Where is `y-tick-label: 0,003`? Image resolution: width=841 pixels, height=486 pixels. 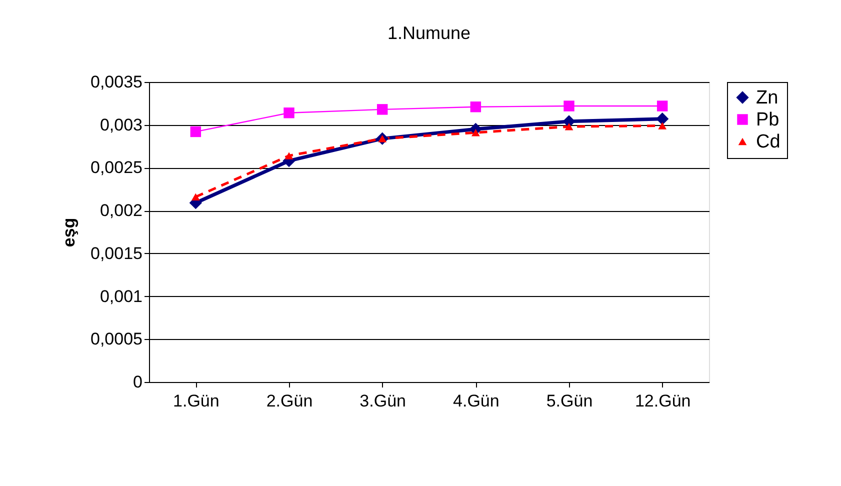
y-tick-label: 0,003 is located at coordinates (121, 124).